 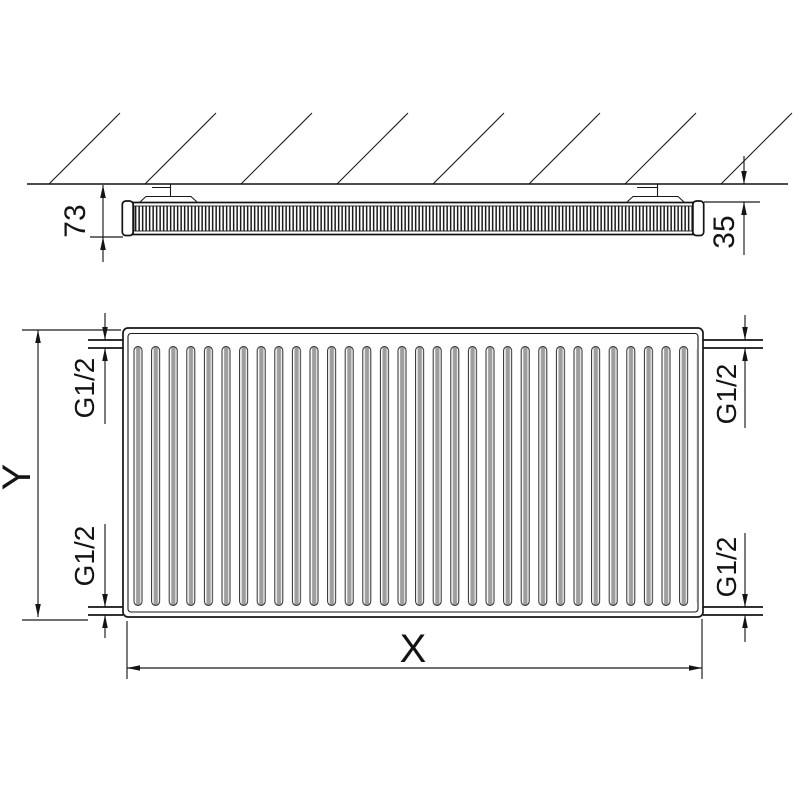 What do you see at coordinates (695, 668) in the screenshot?
I see `arrowhead-right-icon` at bounding box center [695, 668].